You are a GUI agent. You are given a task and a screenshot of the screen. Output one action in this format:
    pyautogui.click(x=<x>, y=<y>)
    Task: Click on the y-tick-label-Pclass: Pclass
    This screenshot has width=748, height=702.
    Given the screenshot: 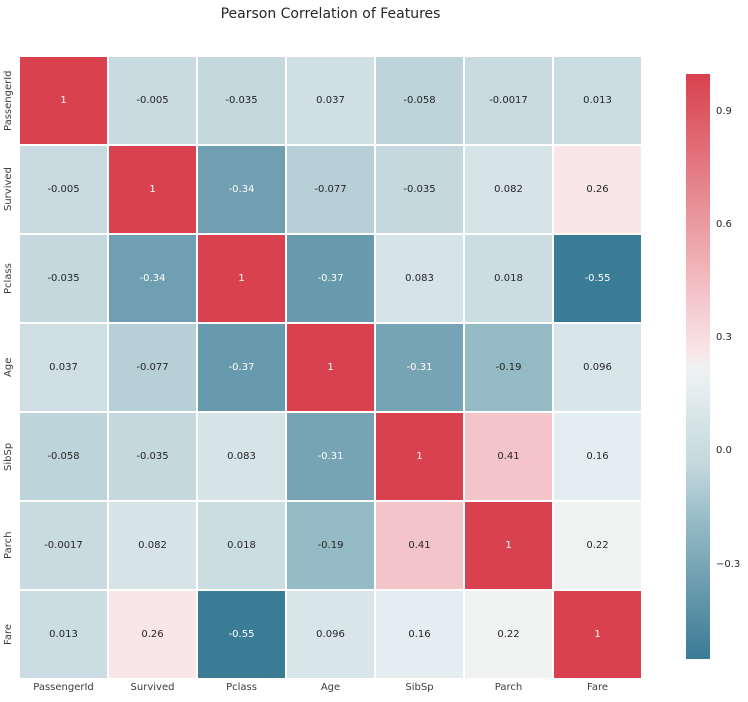 What is the action you would take?
    pyautogui.click(x=8, y=278)
    